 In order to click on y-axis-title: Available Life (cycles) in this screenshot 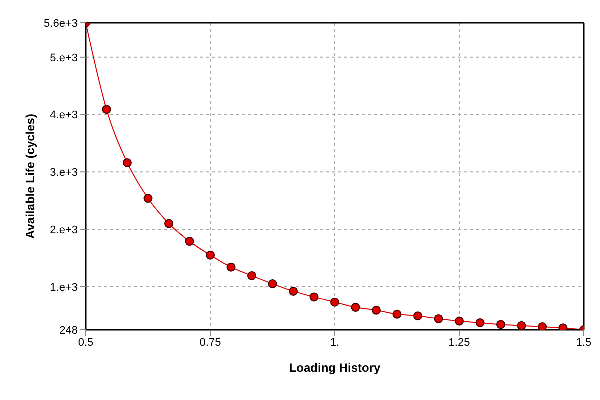, I will do `click(30, 176)`.